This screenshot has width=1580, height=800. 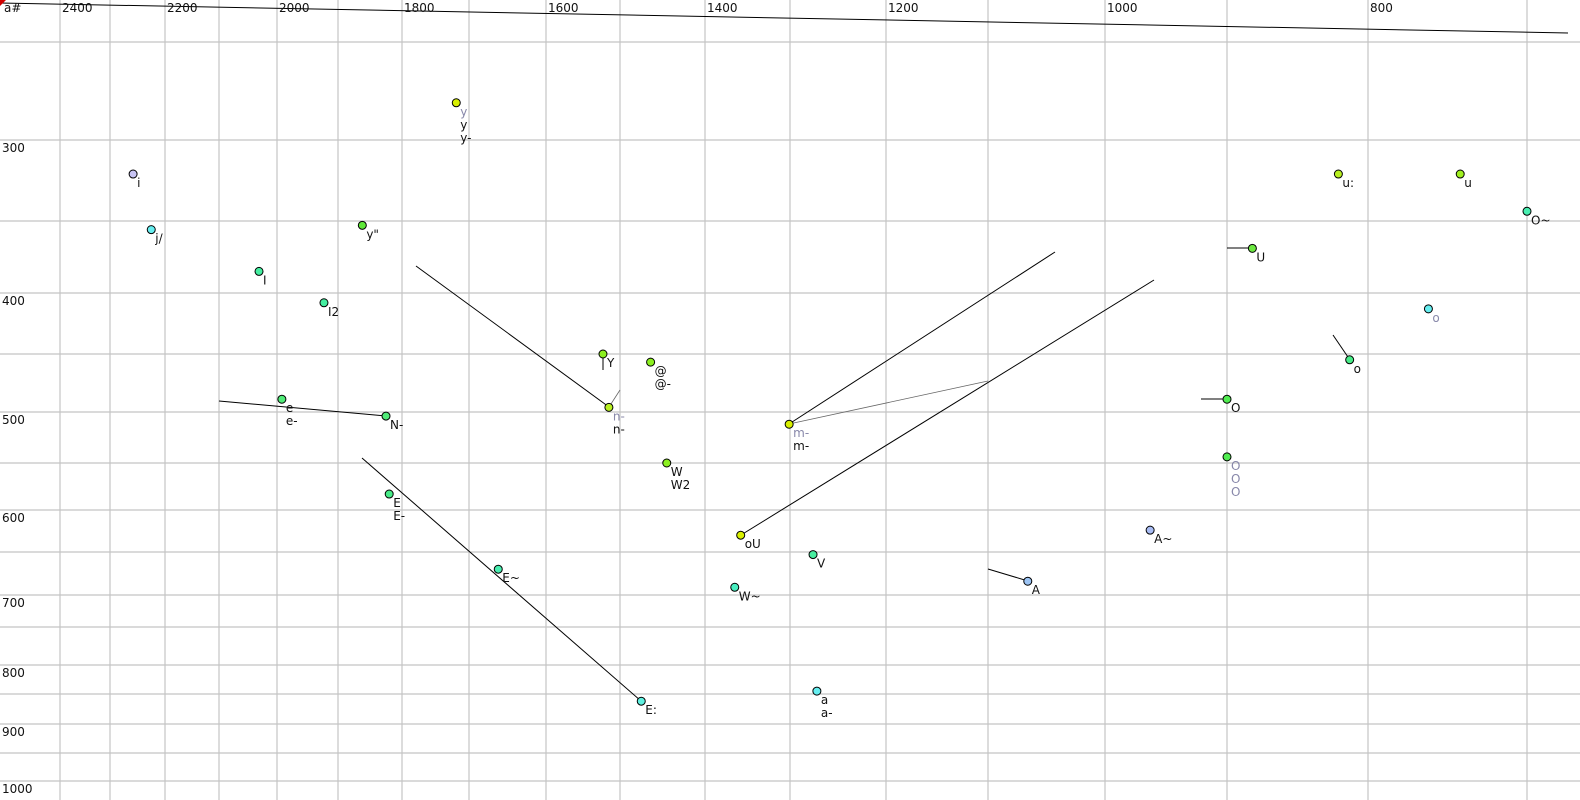 I want to click on x-tick-label: 2400, so click(x=77, y=8).